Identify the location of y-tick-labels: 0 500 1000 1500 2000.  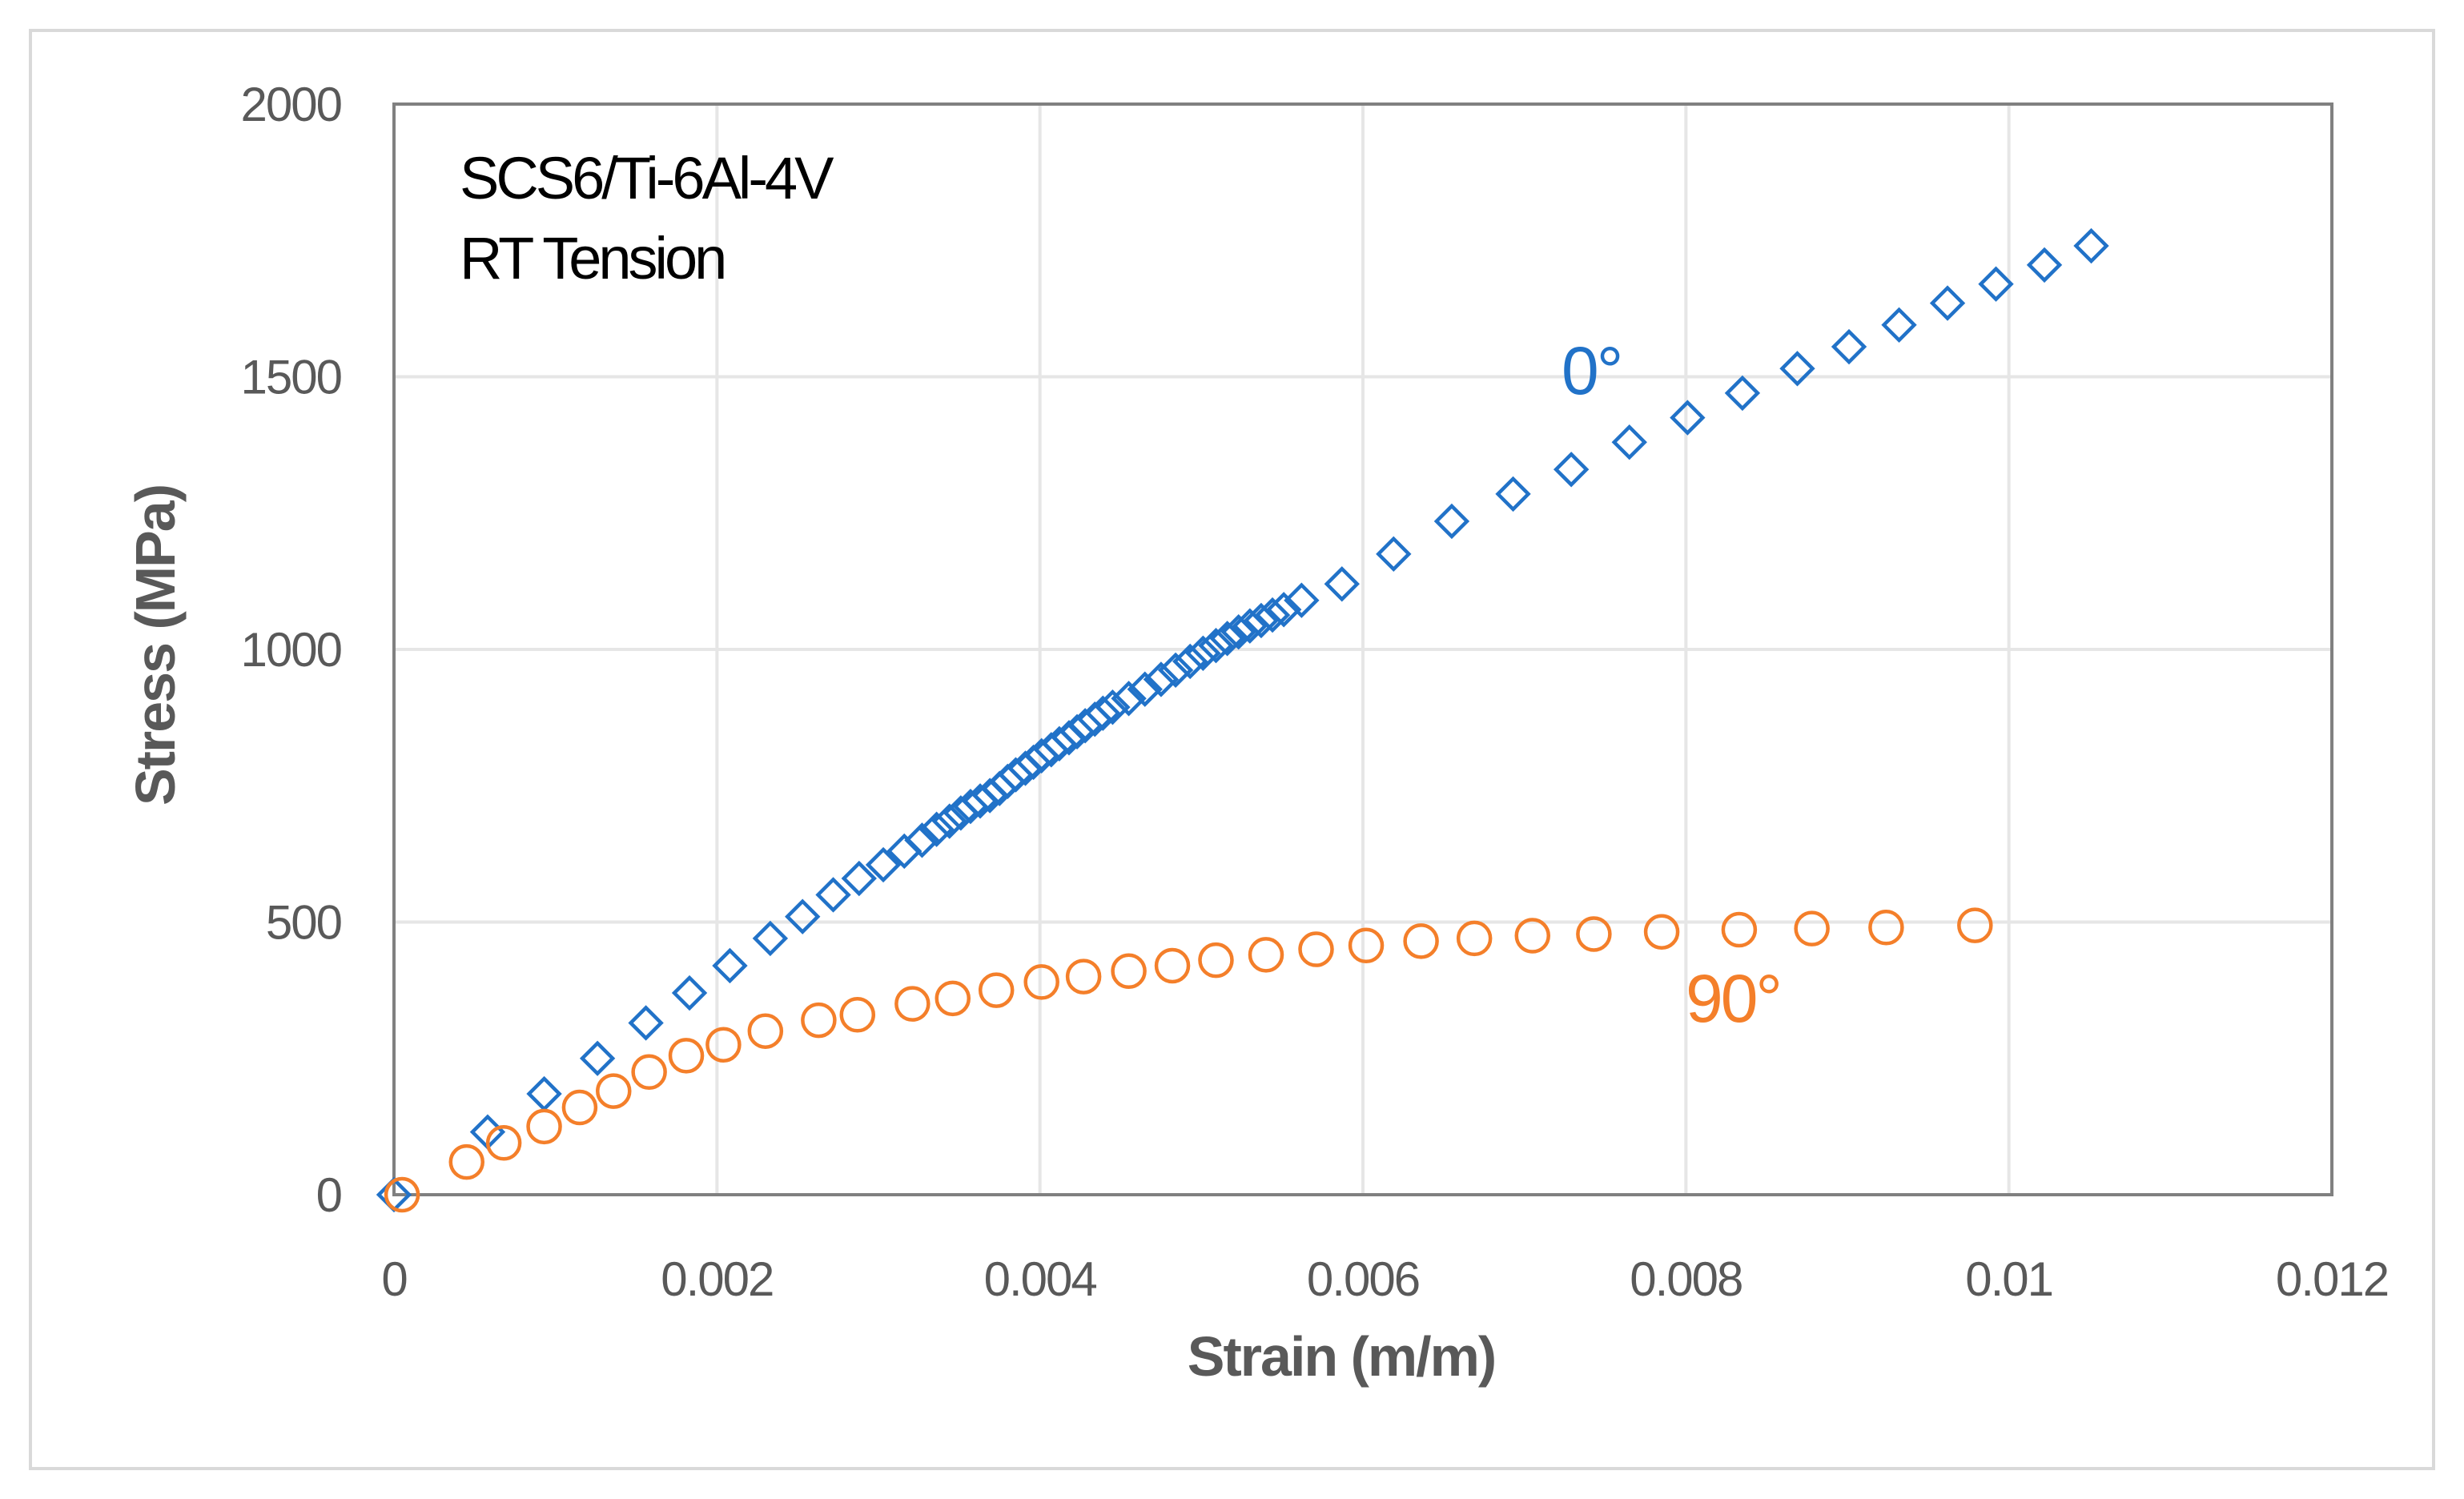
(292, 650).